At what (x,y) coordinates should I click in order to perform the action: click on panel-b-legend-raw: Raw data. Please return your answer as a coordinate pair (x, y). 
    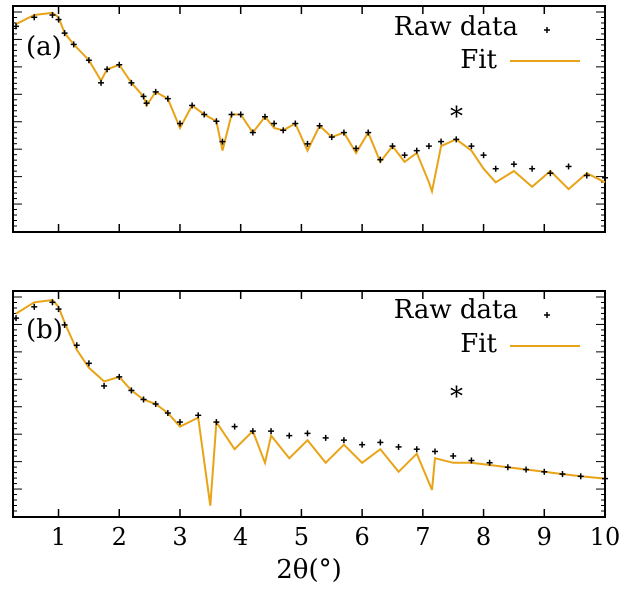
    Looking at the image, I should click on (456, 310).